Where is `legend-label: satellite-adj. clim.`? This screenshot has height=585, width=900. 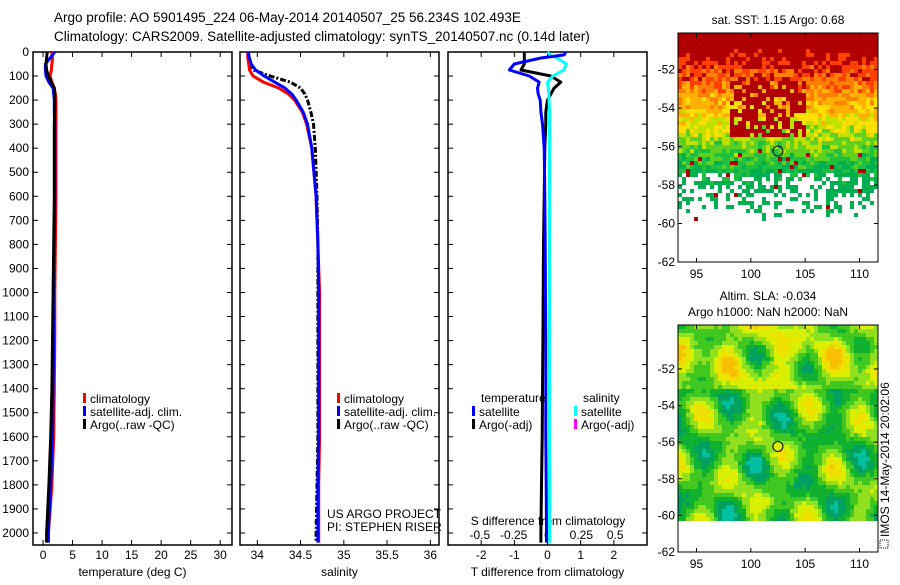 legend-label: satellite-adj. clim. is located at coordinates (390, 412).